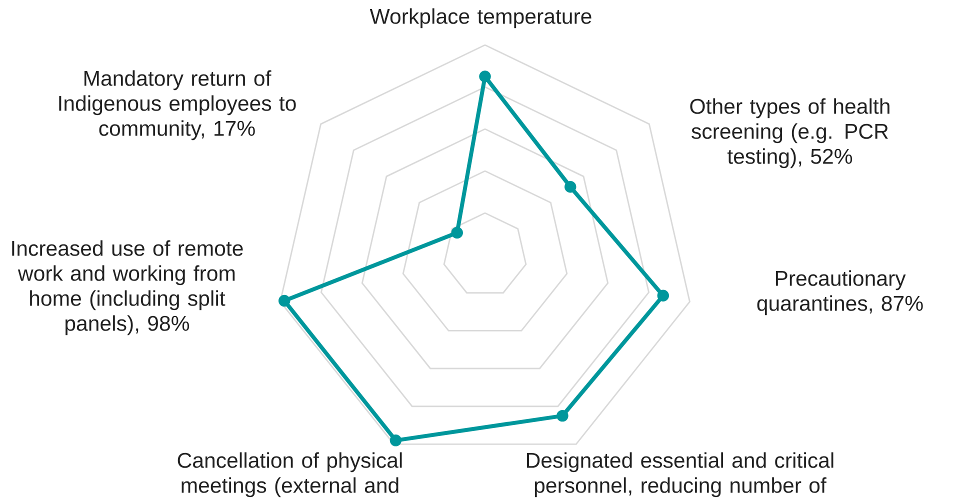  I want to click on spoke-label: Cancellation of physical meetings (external and, so click(290, 475).